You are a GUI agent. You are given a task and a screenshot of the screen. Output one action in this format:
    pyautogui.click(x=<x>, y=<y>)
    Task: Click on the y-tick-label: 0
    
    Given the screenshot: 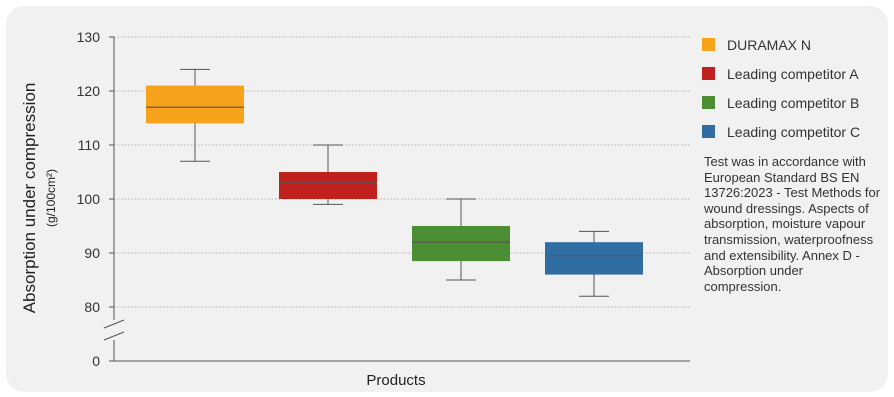 What is the action you would take?
    pyautogui.click(x=96, y=361)
    